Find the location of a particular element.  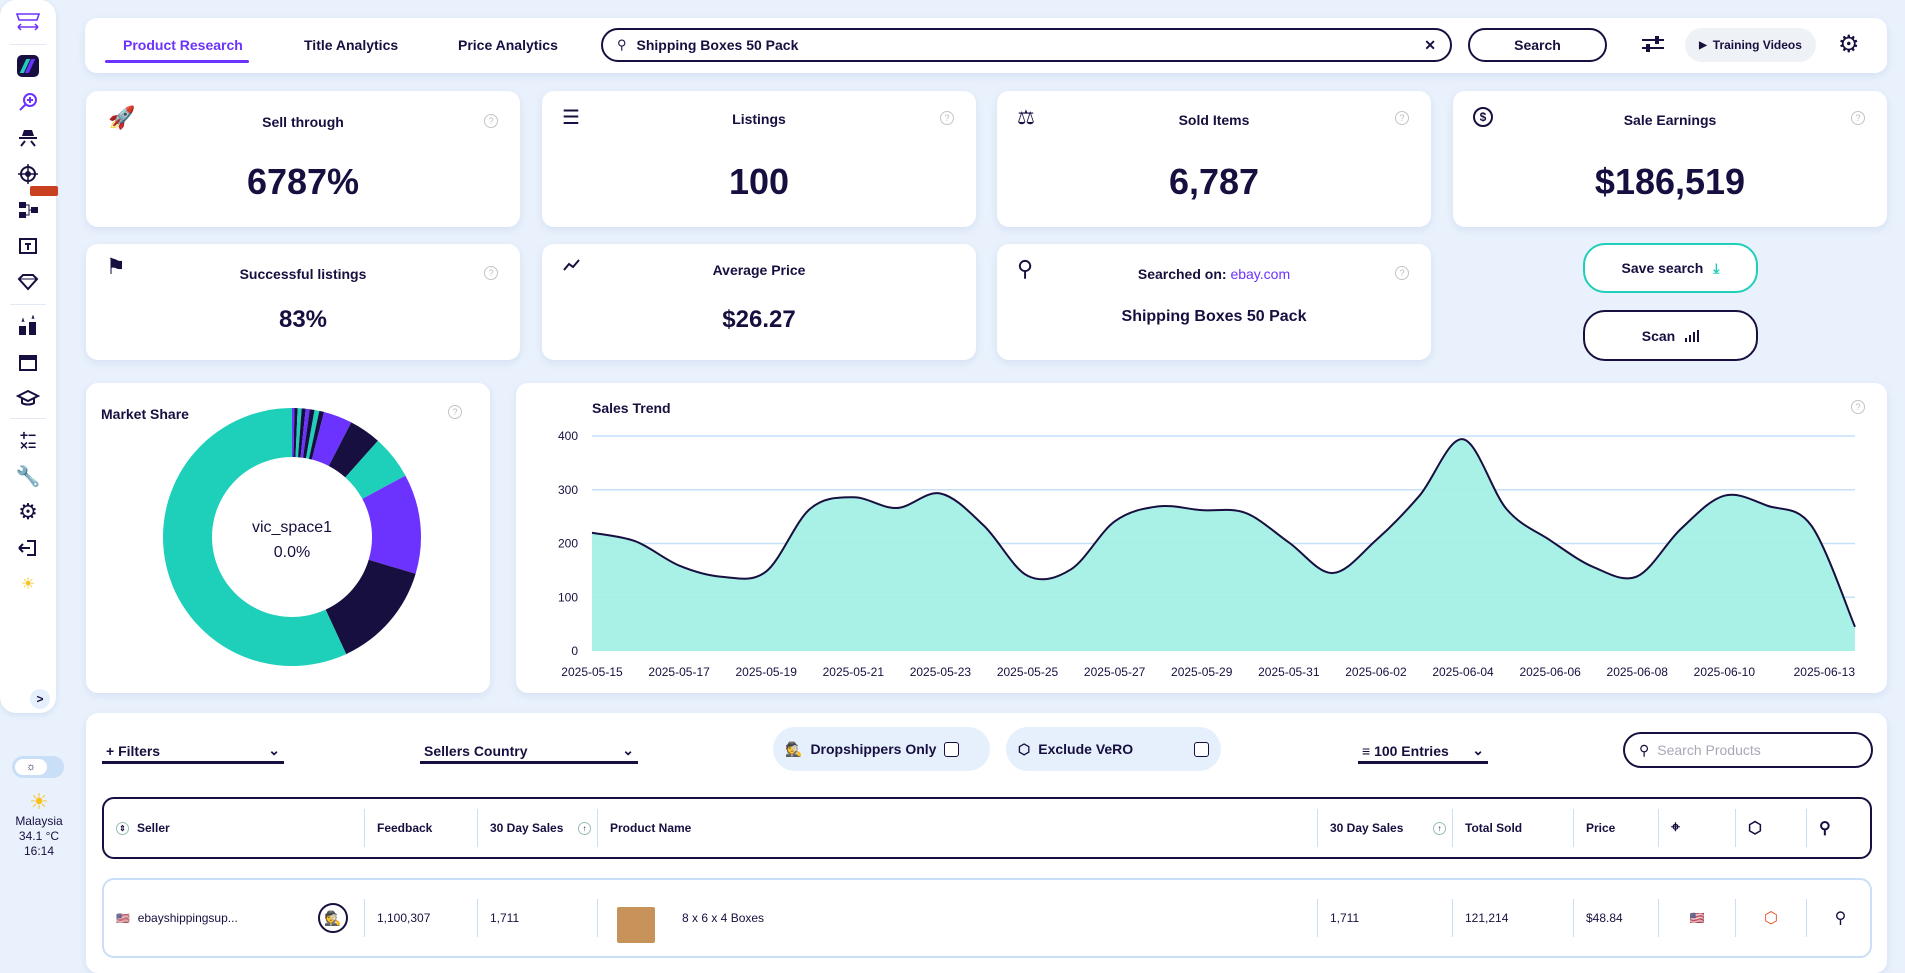

dropshippers-only-toggle: 🕵 Dropshippers Only is located at coordinates (881, 749).